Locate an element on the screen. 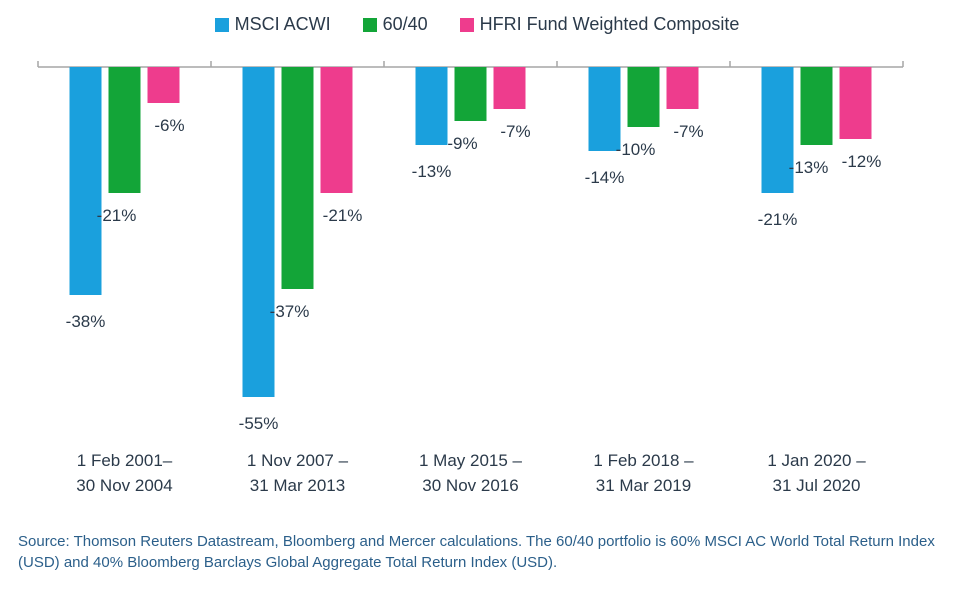 The image size is (954, 604). legend-item-2: HFRI Fund Weighted Composite is located at coordinates (599, 24).